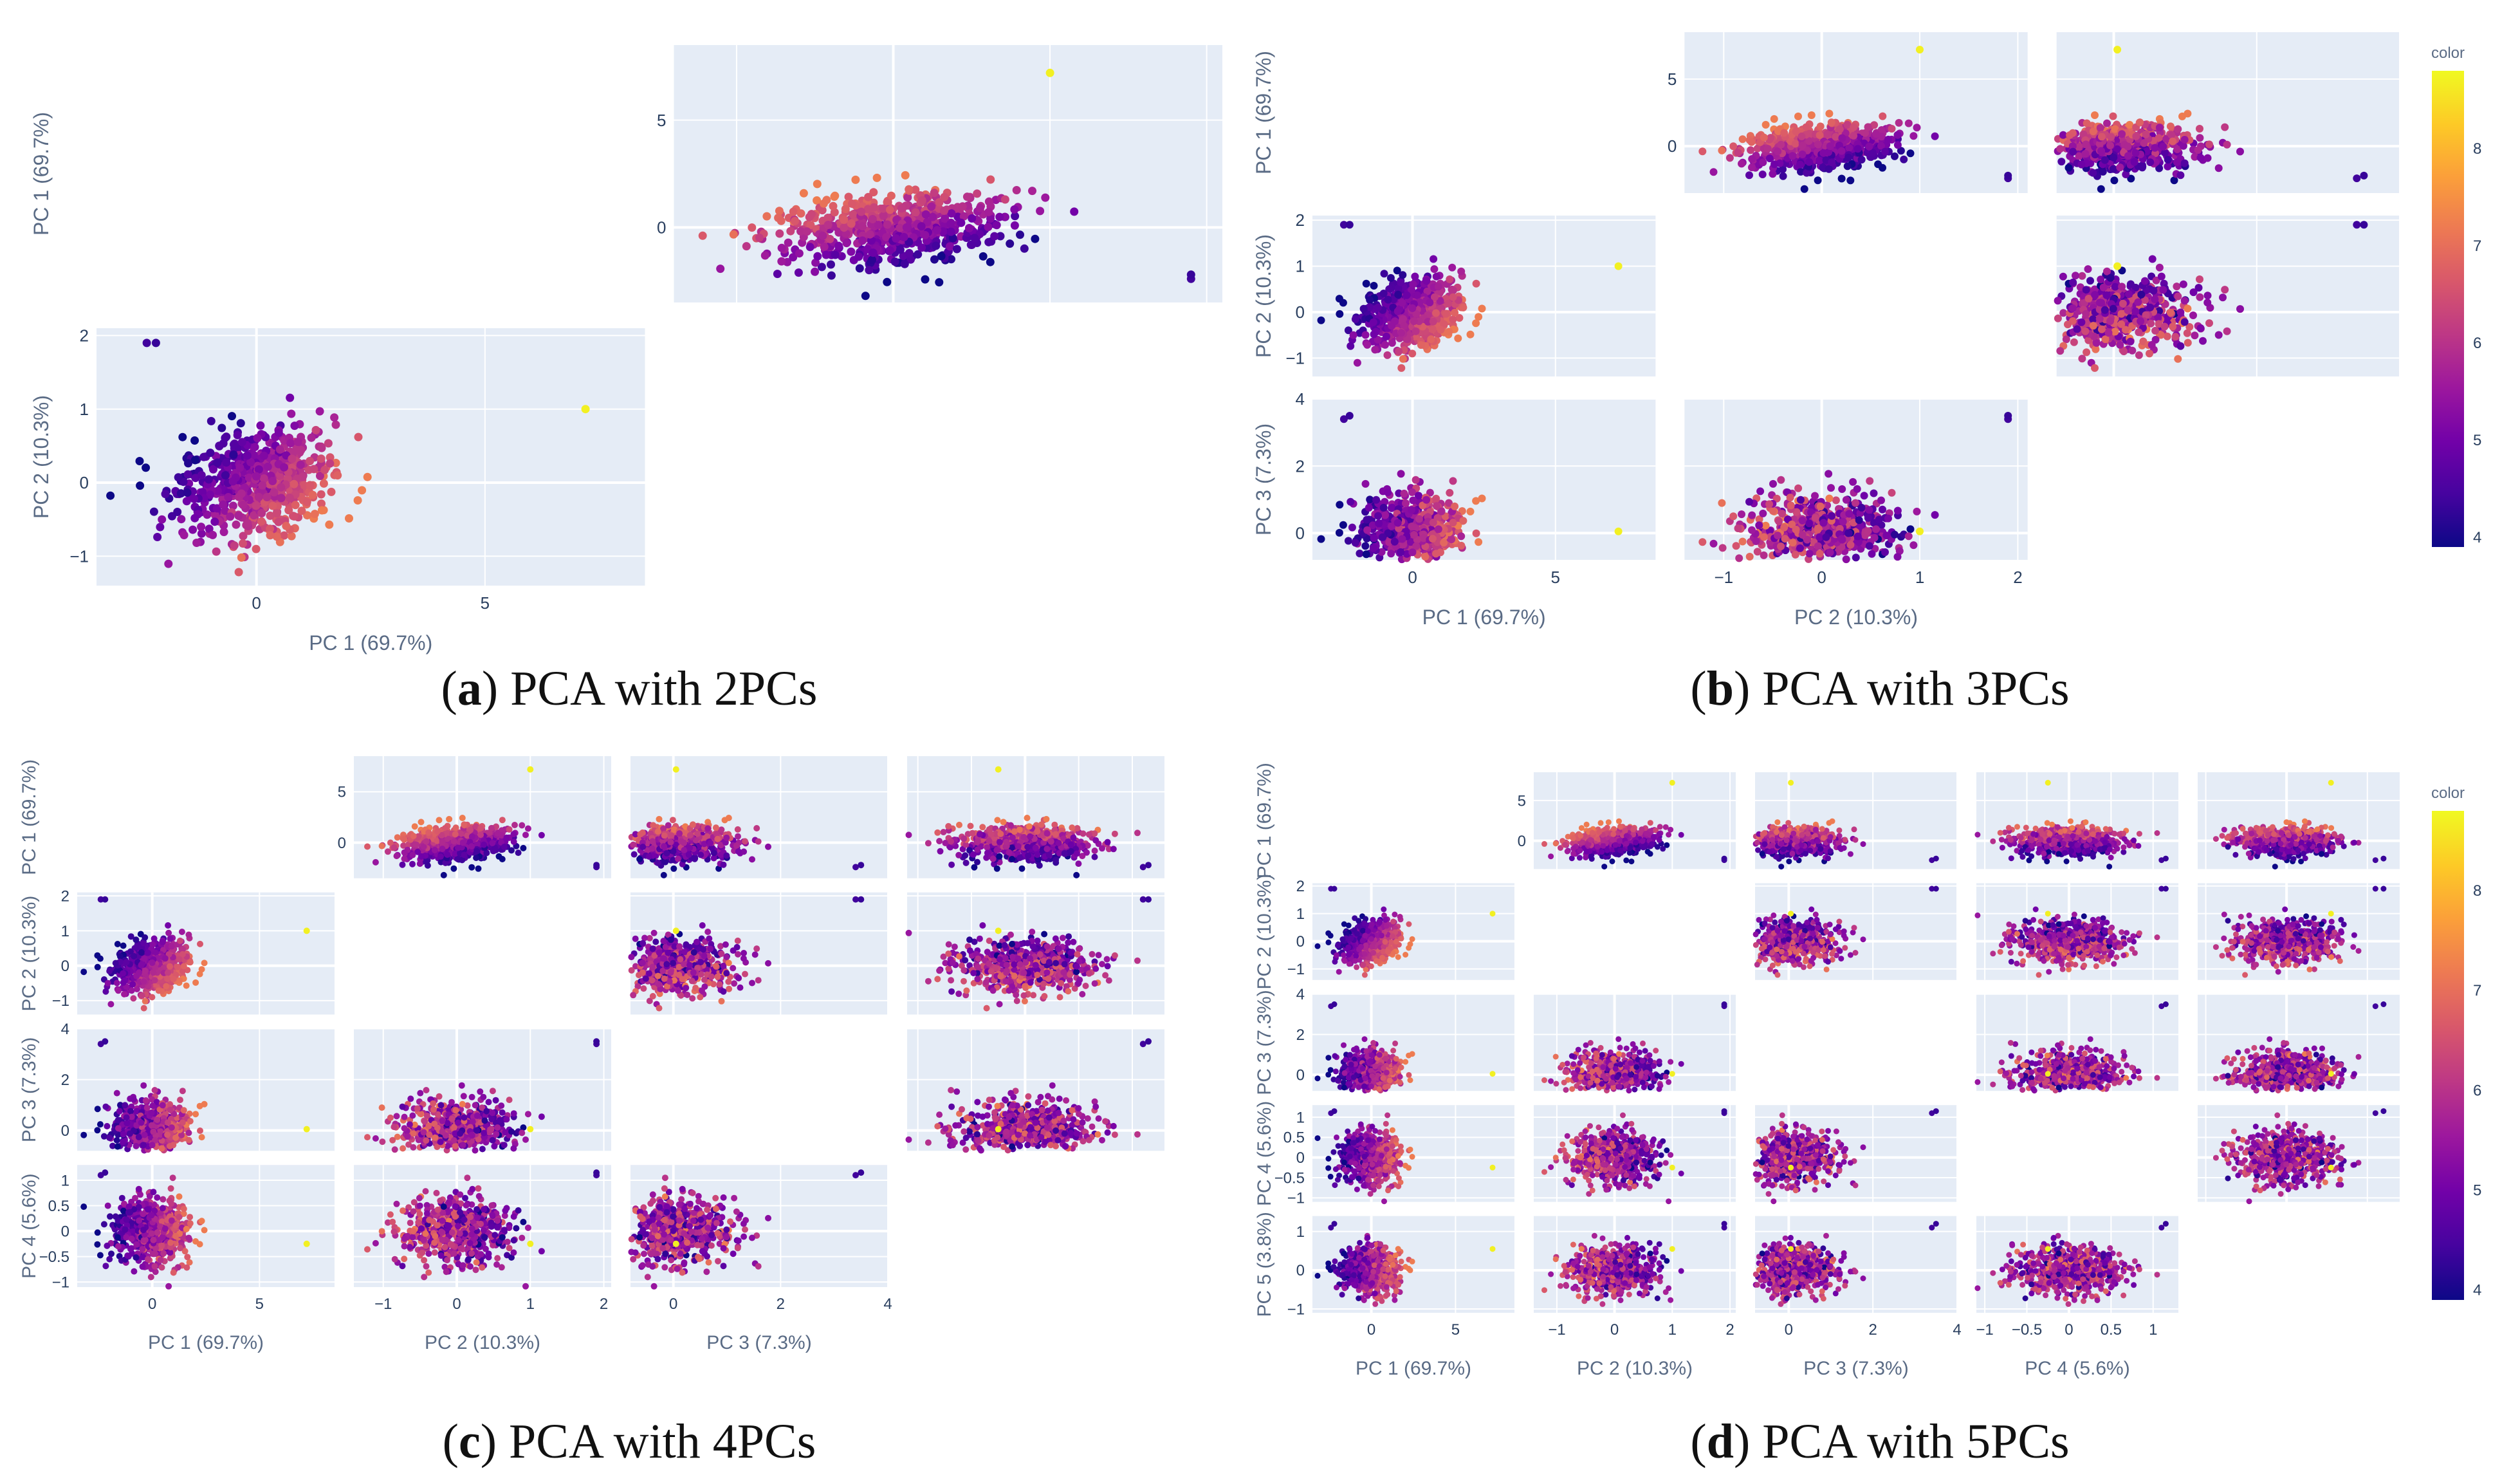 The image size is (2520, 1484). What do you see at coordinates (948, 173) in the screenshot?
I see `plot-background` at bounding box center [948, 173].